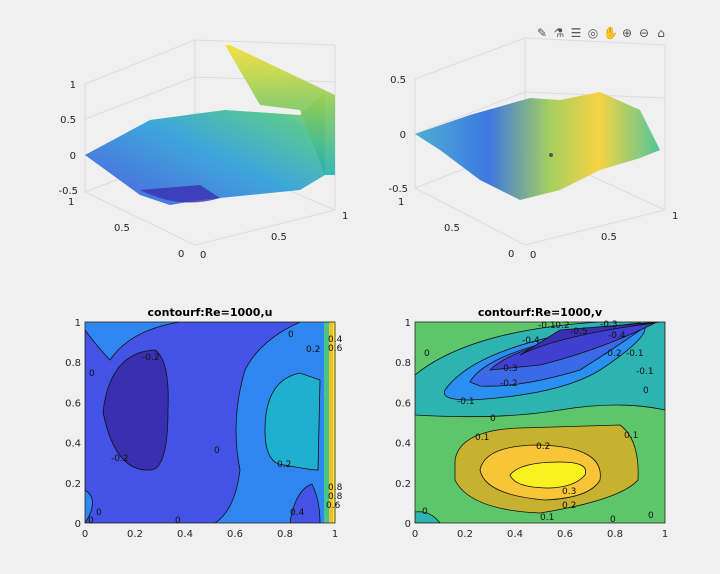 This screenshot has height=574, width=720. I want to click on plot-title: contourf:Re=1000,u, so click(210, 312).